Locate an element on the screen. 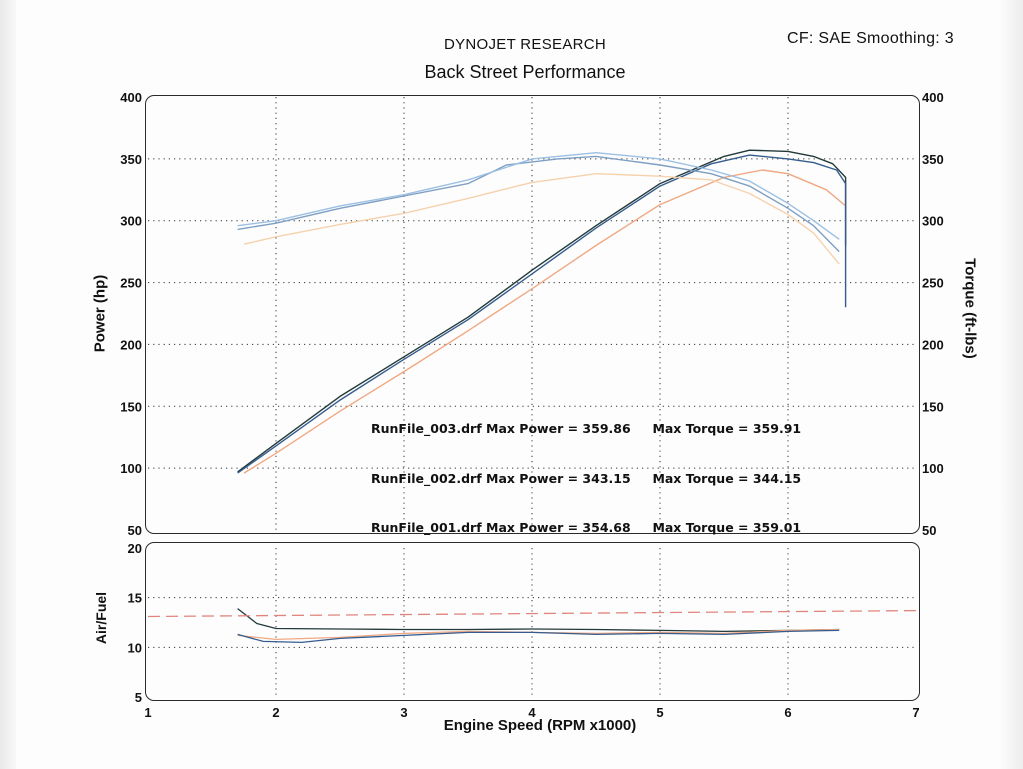 This screenshot has height=769, width=1023. brand-title: DYNOJET RESEARCH is located at coordinates (525, 44).